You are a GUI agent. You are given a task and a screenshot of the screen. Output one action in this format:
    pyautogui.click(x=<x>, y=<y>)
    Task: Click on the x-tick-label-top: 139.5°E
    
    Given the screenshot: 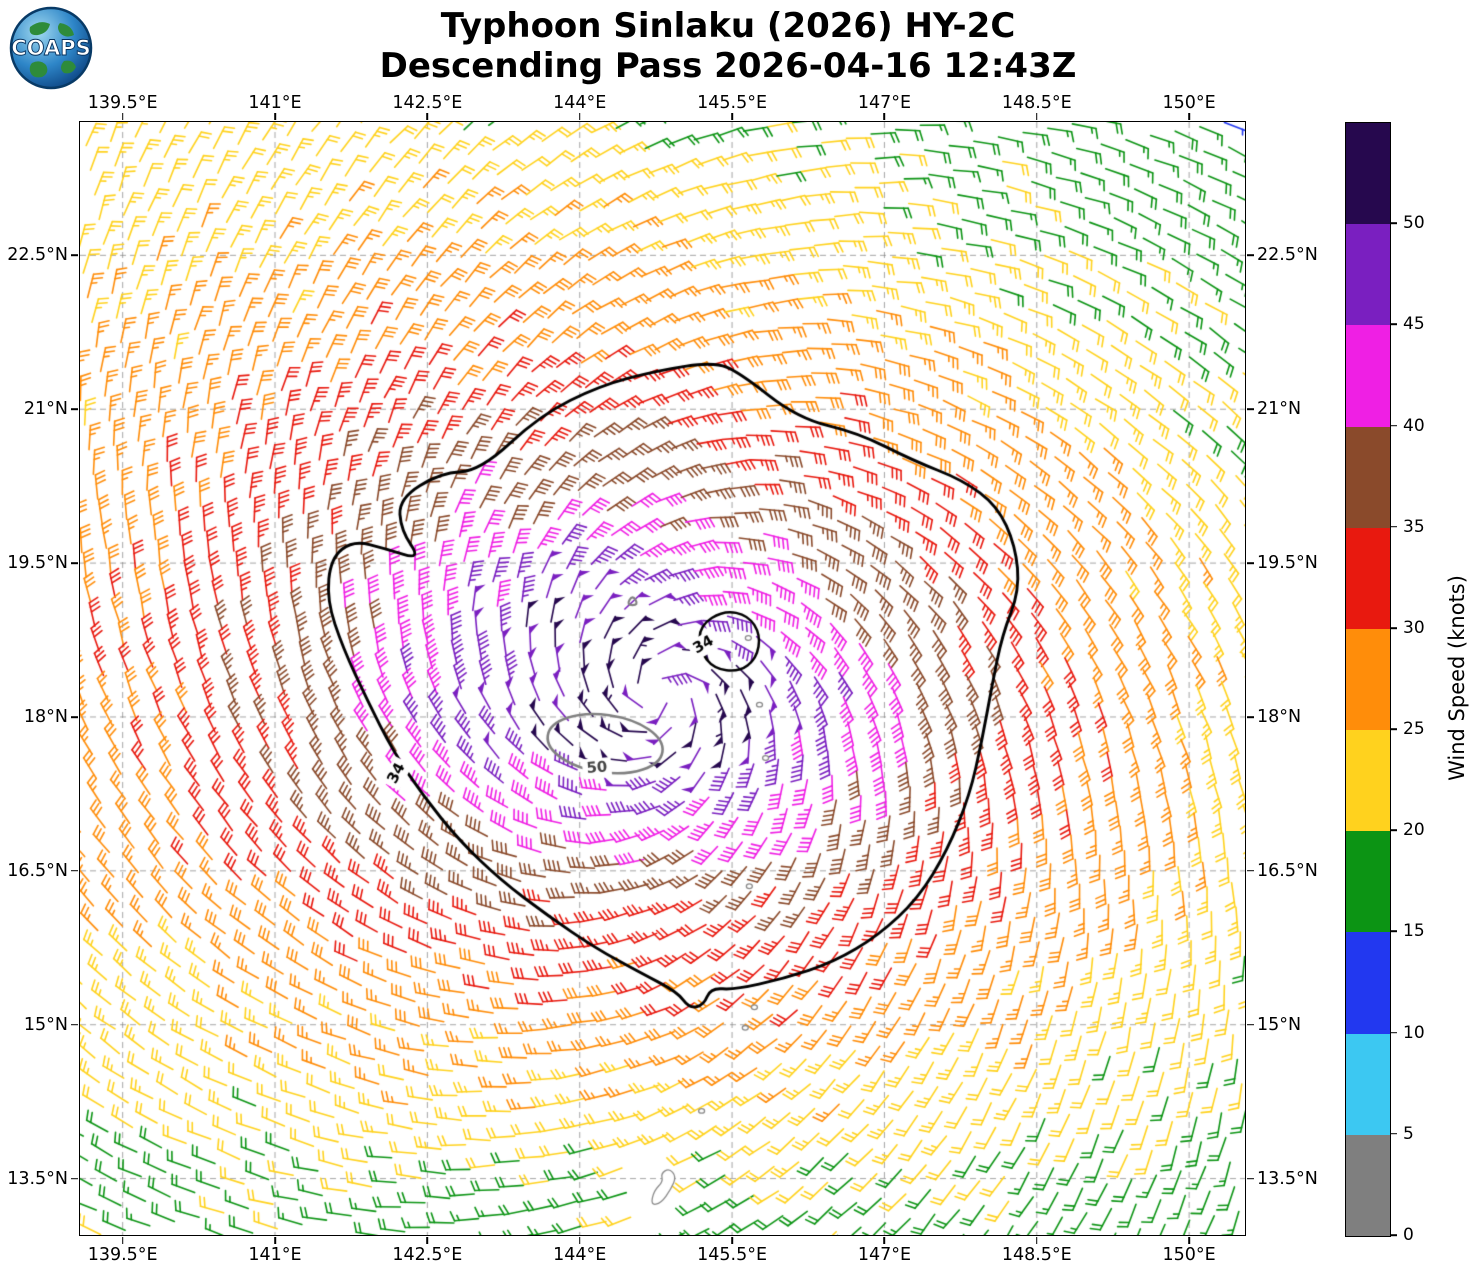 What is the action you would take?
    pyautogui.click(x=122, y=103)
    